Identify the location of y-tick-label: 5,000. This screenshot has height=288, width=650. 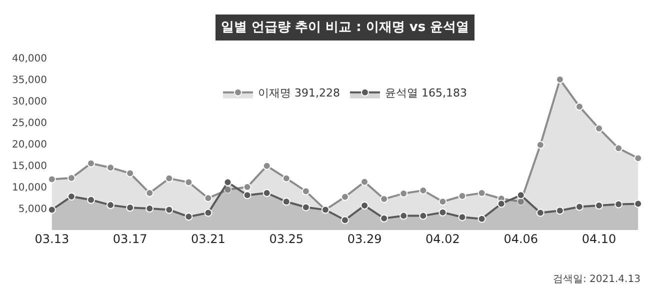
(32, 209).